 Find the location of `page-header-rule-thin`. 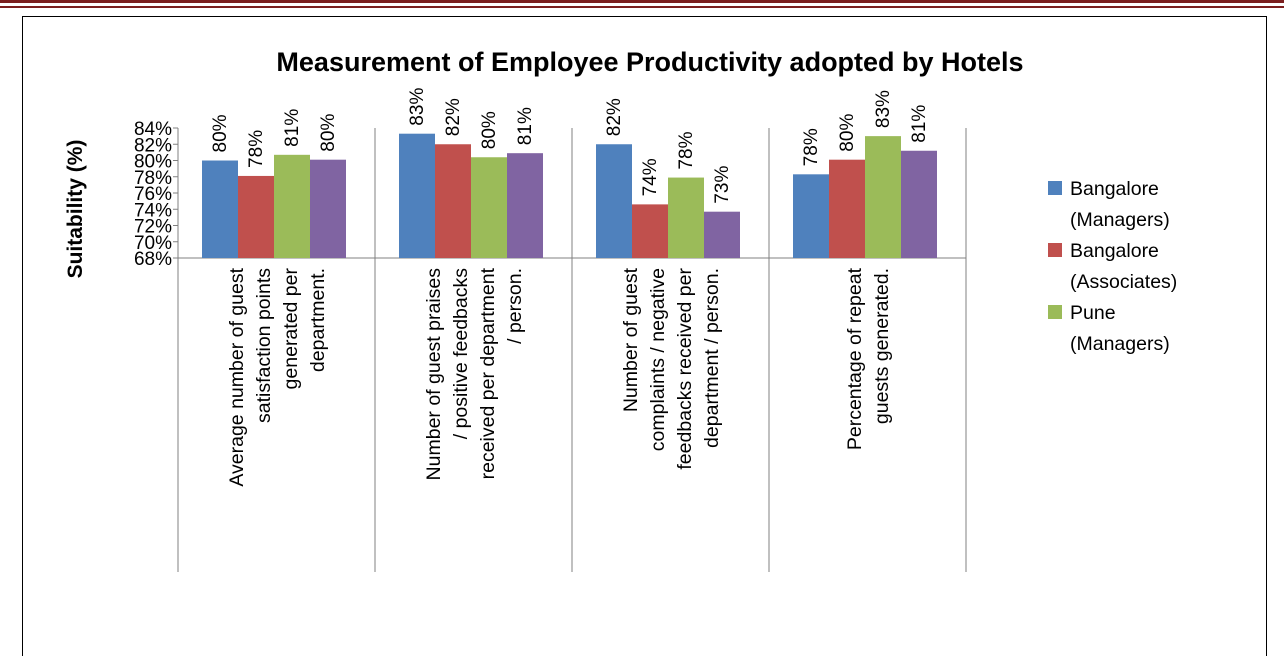

page-header-rule-thin is located at coordinates (642, 7).